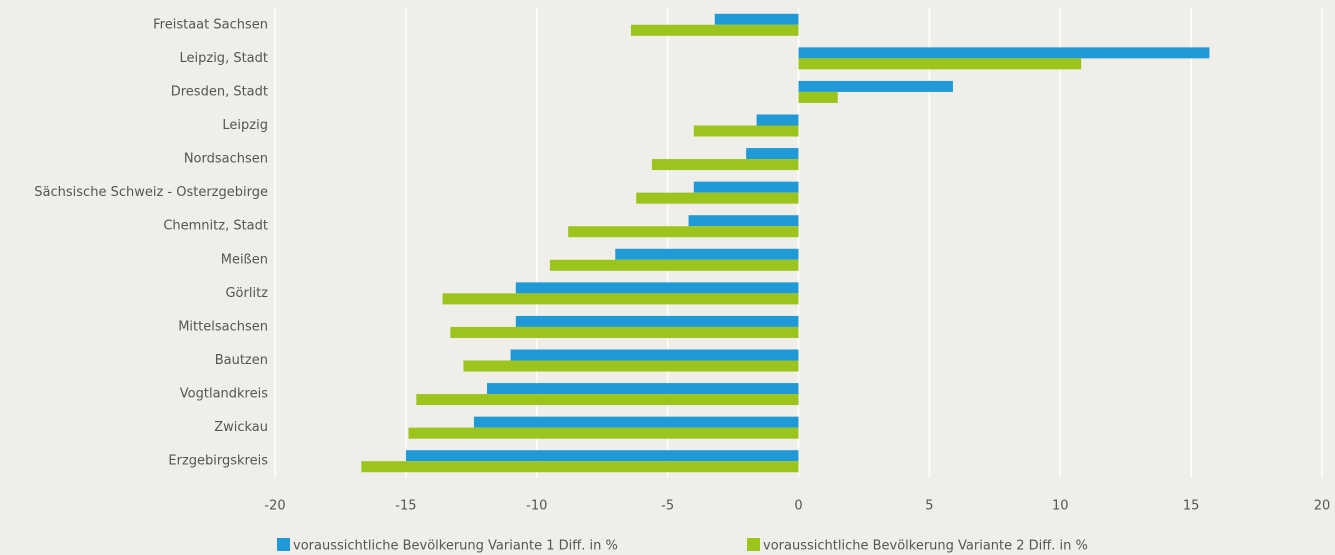 This screenshot has width=1335, height=555. What do you see at coordinates (929, 506) in the screenshot?
I see `x-tick-label: 5` at bounding box center [929, 506].